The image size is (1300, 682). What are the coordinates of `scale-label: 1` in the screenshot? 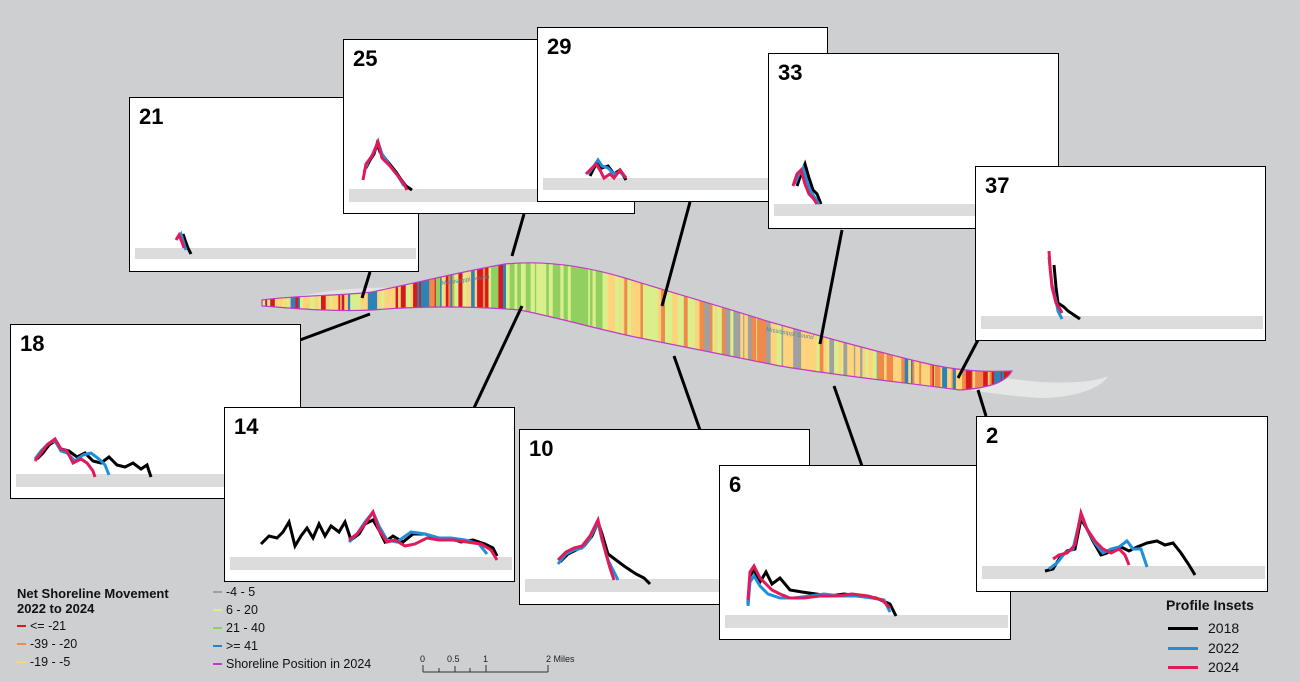 It's located at (486, 659).